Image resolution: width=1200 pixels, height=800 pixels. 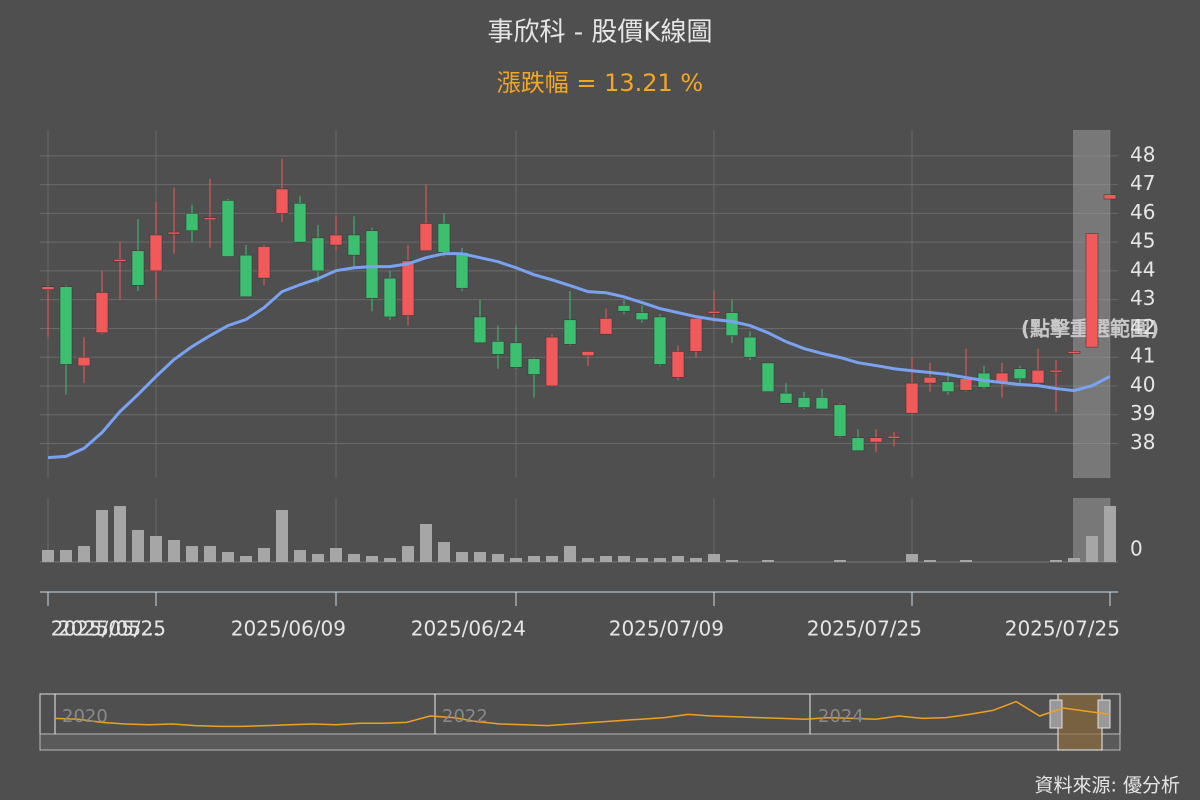 I want to click on y-tick-label: 46, so click(x=1142, y=212).